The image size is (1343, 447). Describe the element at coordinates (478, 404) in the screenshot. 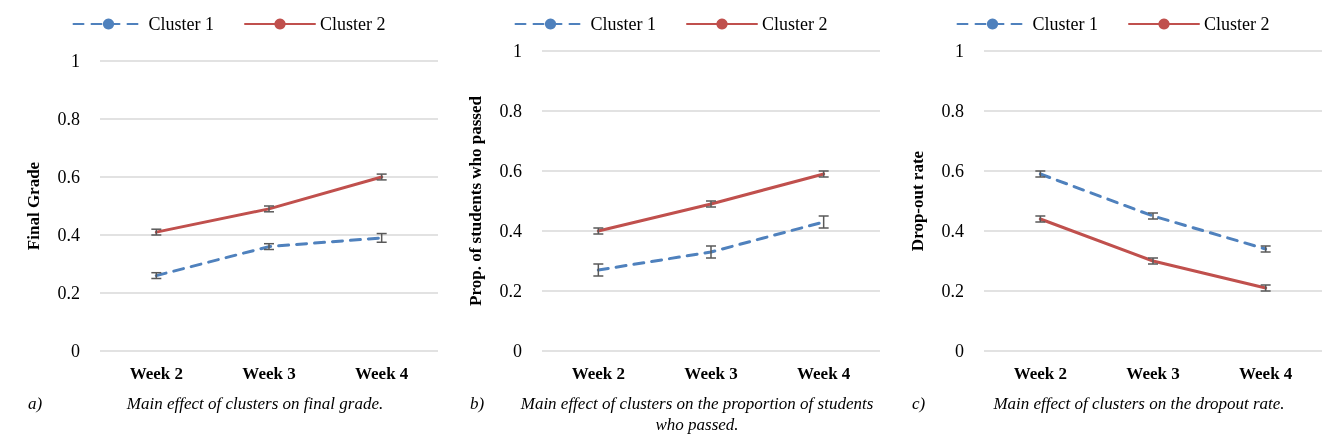

I see `text: b)` at that location.